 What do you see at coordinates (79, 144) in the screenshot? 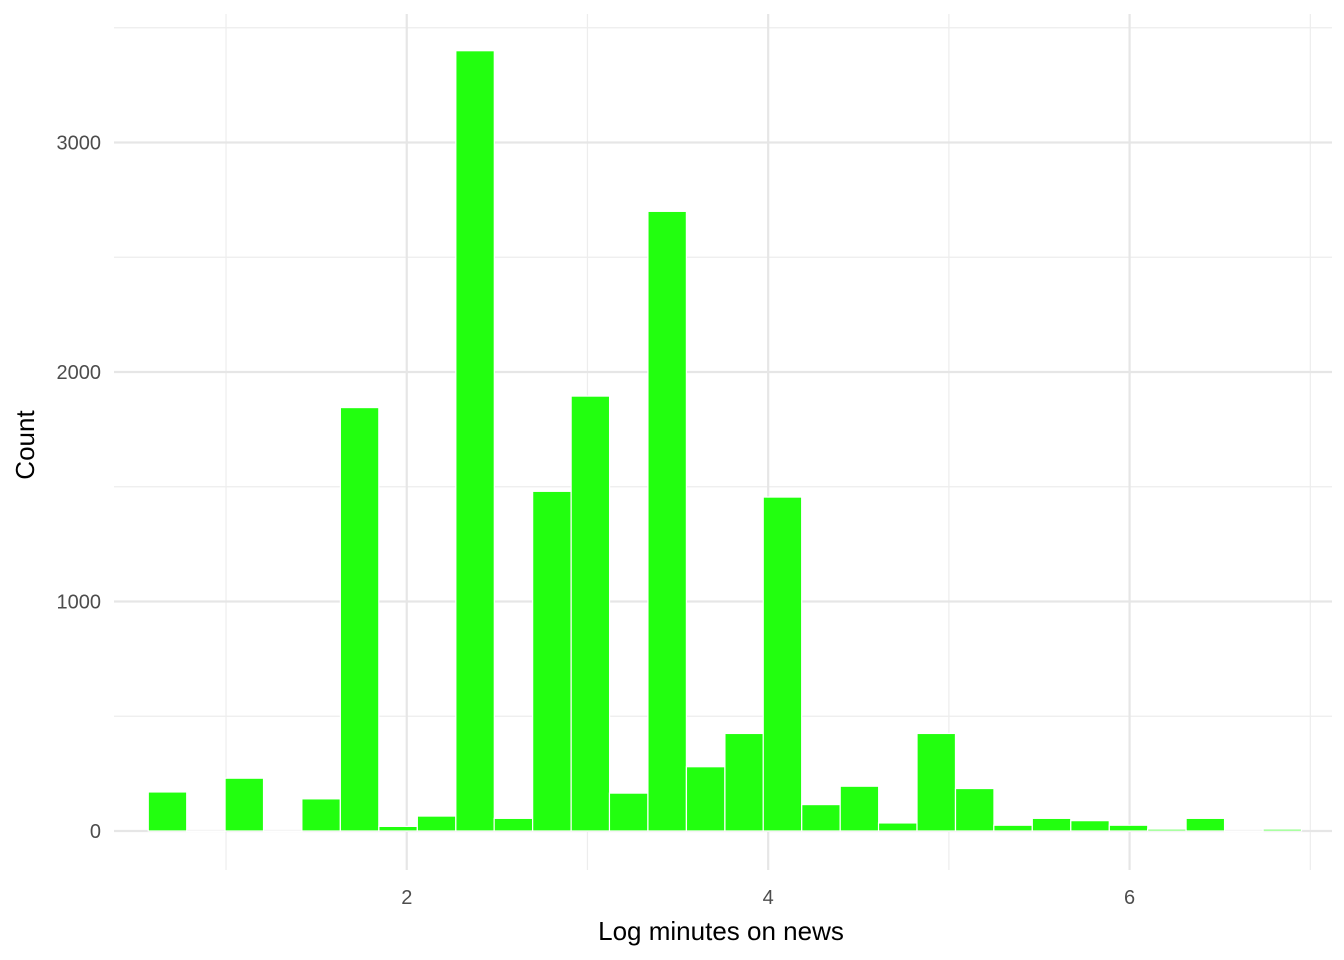
I see `y-tick-label: 3000` at bounding box center [79, 144].